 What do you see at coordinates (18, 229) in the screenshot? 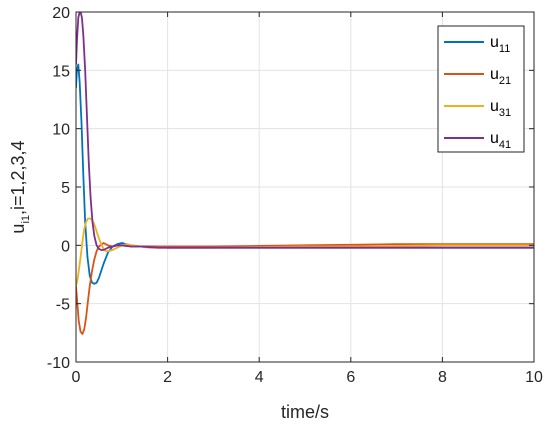
I see `y-axis-label-main: u` at bounding box center [18, 229].